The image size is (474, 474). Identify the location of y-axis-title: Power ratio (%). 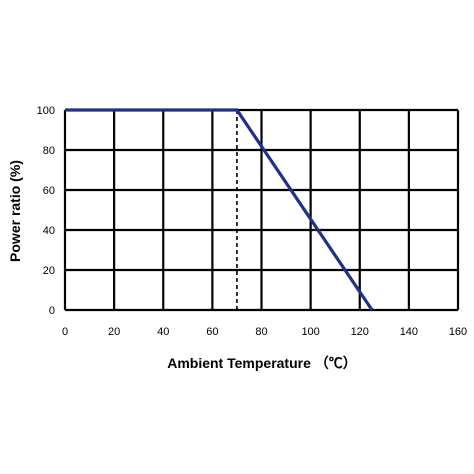
(15, 211).